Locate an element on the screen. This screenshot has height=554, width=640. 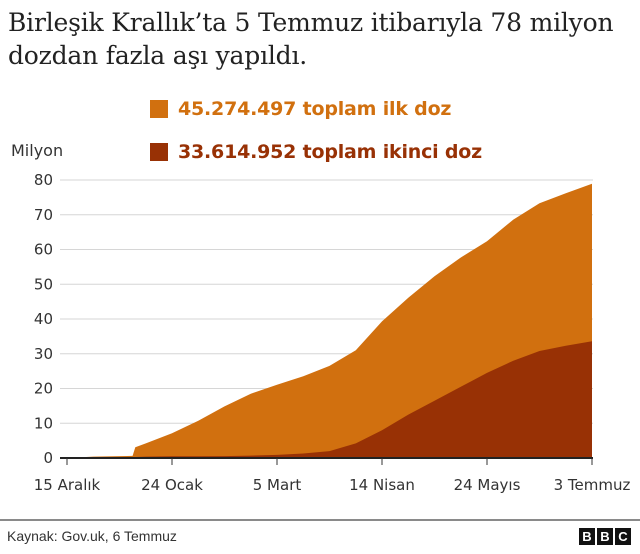
legend-label-first-dose: 45.274.497 toplam ilk doz is located at coordinates (315, 109).